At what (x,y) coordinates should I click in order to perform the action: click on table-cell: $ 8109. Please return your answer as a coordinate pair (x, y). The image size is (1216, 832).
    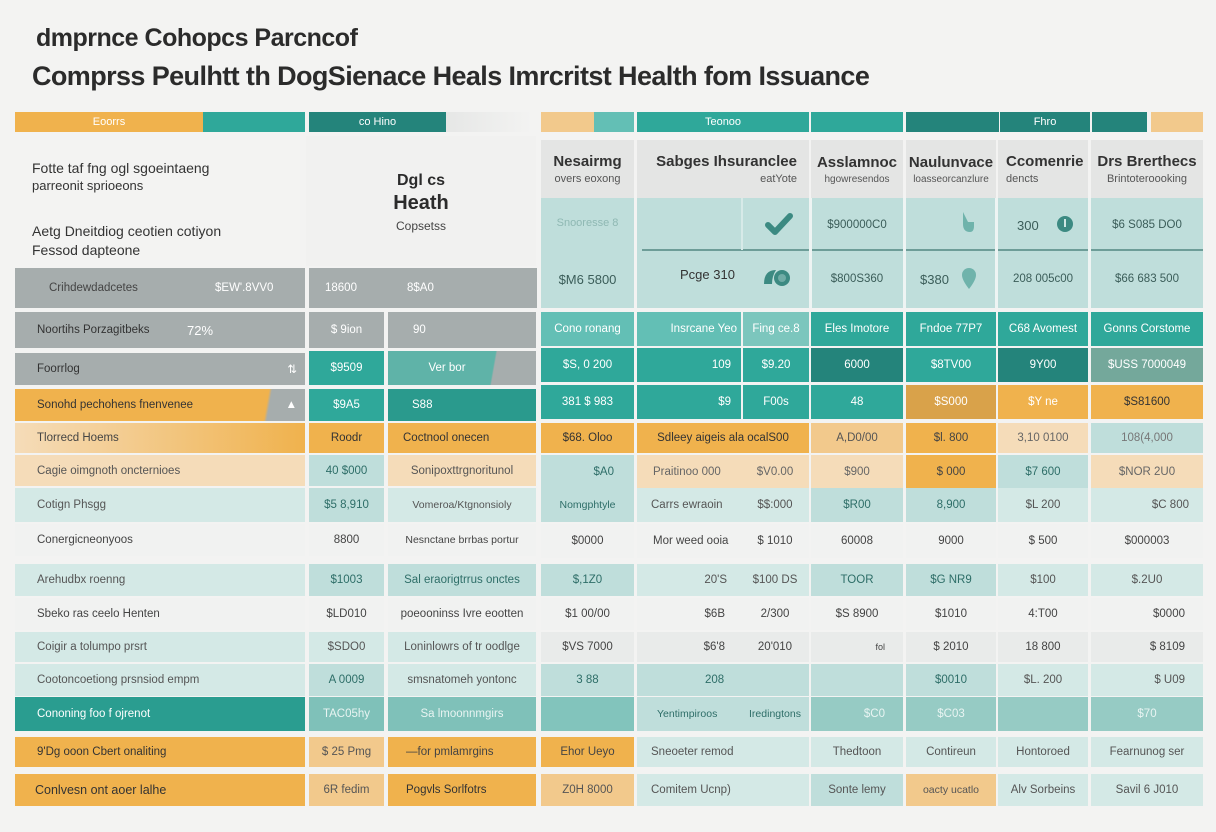
    Looking at the image, I should click on (1147, 647).